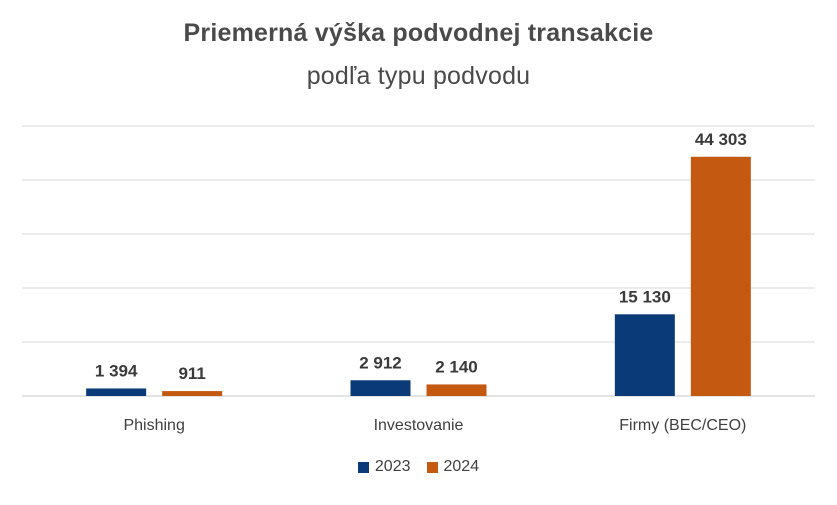 The width and height of the screenshot is (837, 505). I want to click on legend-label-2024: 2024, so click(461, 466).